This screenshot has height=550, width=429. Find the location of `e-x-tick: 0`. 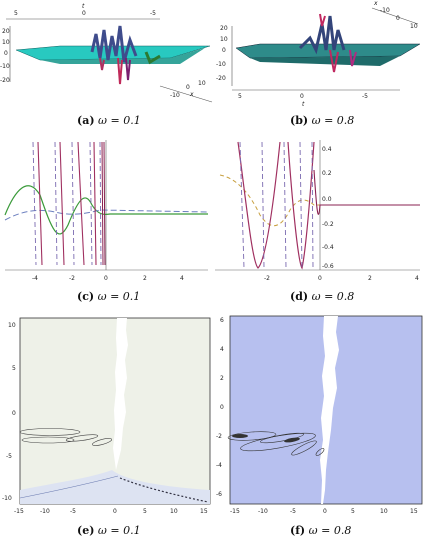

e-x-tick: 0 is located at coordinates (115, 511).